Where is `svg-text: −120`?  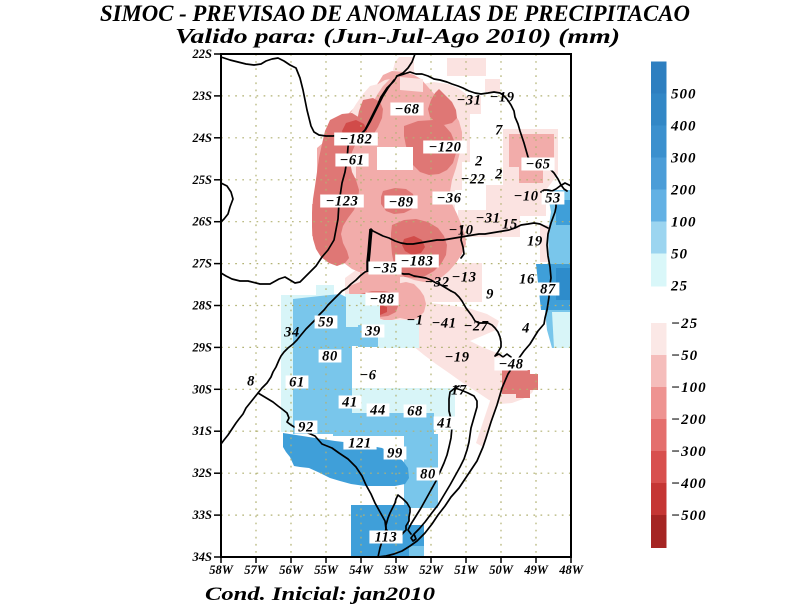 svg-text: −120 is located at coordinates (445, 148).